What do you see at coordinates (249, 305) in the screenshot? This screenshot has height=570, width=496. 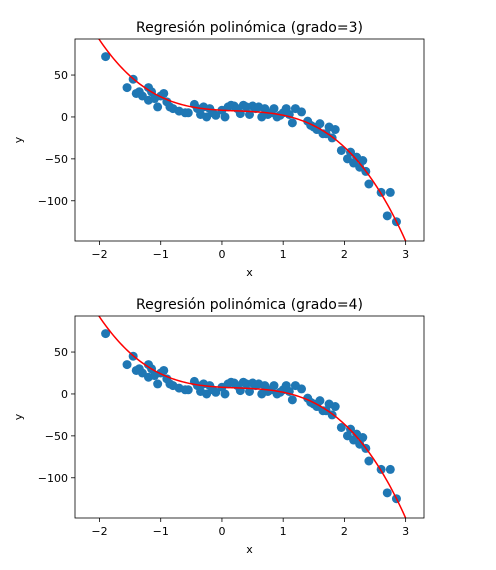 I see `chart-title: Regresión polinómica (grado=4)` at bounding box center [249, 305].